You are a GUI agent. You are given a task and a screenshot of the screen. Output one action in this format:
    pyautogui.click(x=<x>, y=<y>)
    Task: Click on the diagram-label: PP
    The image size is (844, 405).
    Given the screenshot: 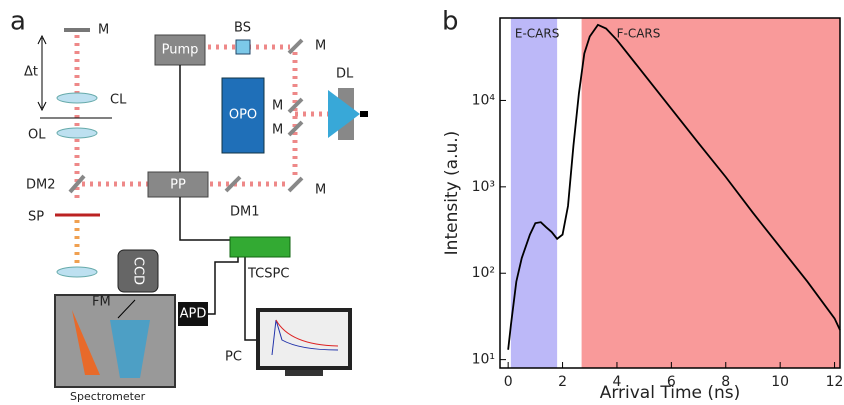 What is the action you would take?
    pyautogui.click(x=178, y=185)
    